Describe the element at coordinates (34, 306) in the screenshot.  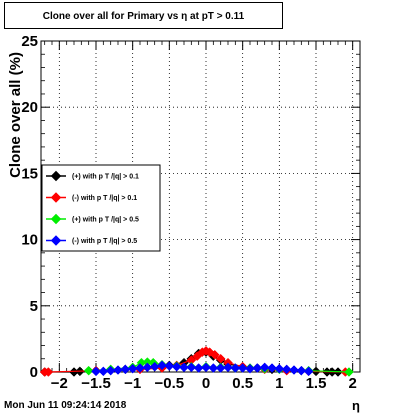
I see `y-tick-label: 5` at that location.